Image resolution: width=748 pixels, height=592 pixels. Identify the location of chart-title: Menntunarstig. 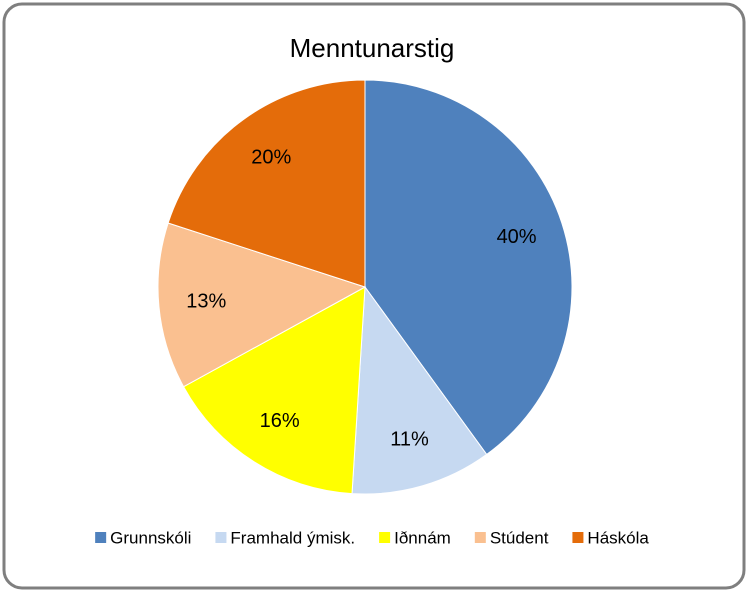
(372, 48).